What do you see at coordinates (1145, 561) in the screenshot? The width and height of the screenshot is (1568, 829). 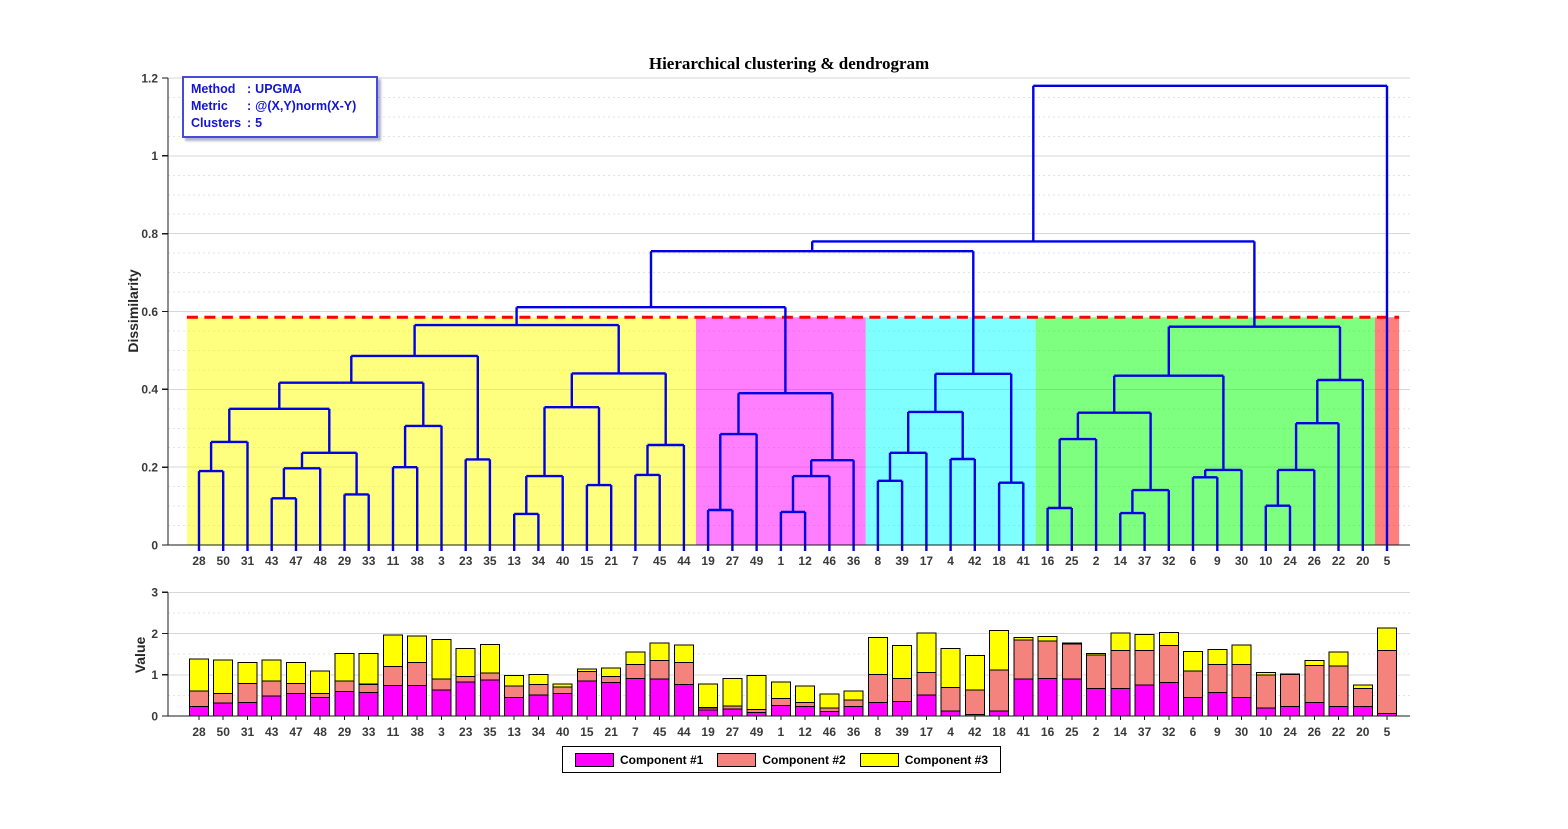 I see `svg-text: 37` at bounding box center [1145, 561].